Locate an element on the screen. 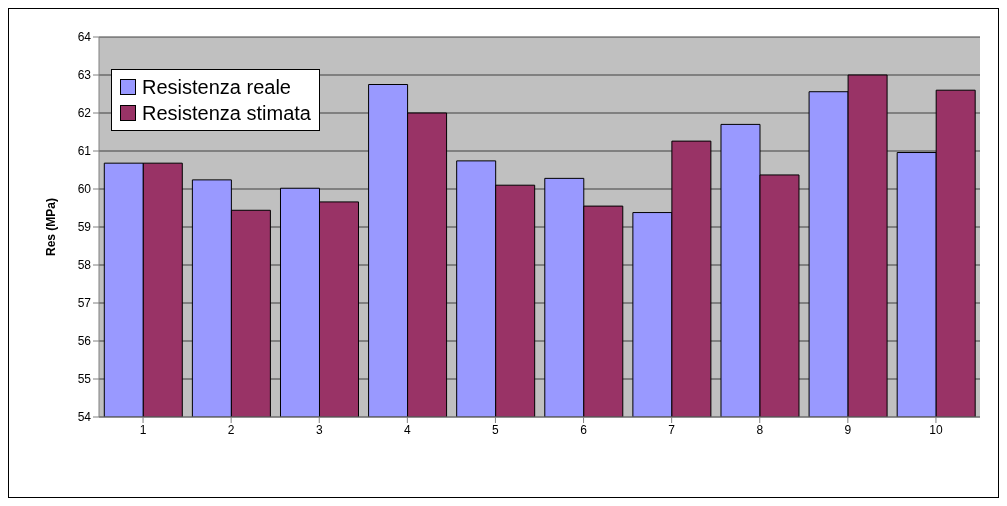 The height and width of the screenshot is (506, 1007). y-tick-label: 60 is located at coordinates (84, 189).